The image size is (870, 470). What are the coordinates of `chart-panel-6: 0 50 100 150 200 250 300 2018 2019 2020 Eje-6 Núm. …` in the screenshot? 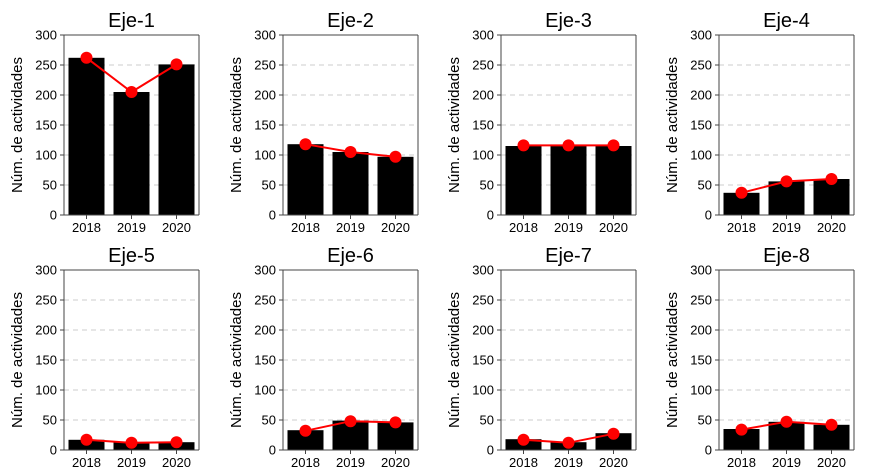 It's located at (323, 357).